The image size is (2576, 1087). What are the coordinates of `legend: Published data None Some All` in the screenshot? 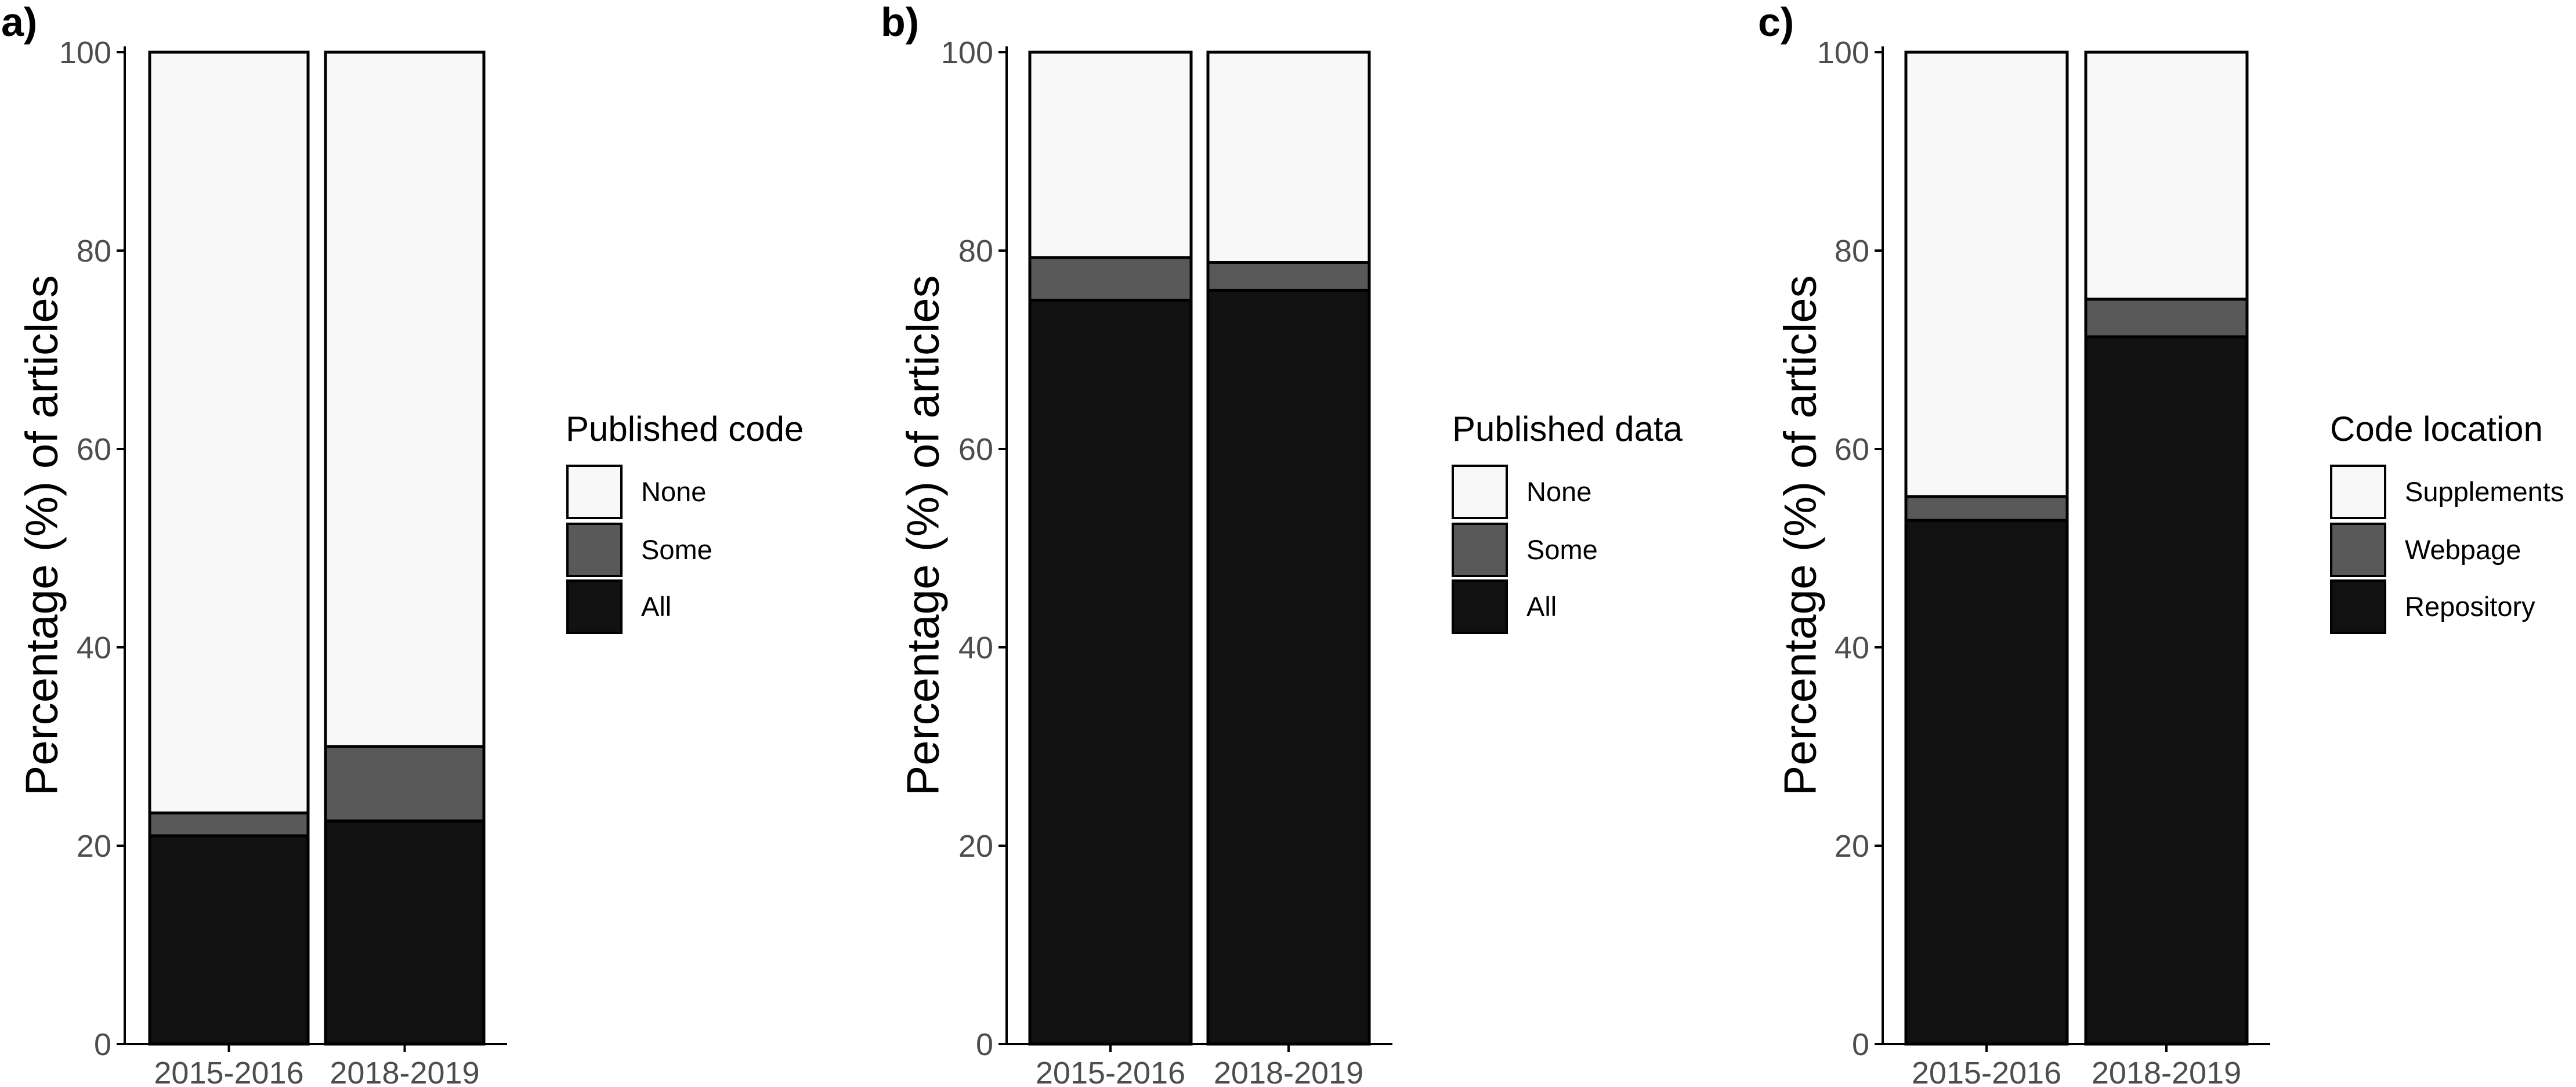 It's located at (1567, 522).